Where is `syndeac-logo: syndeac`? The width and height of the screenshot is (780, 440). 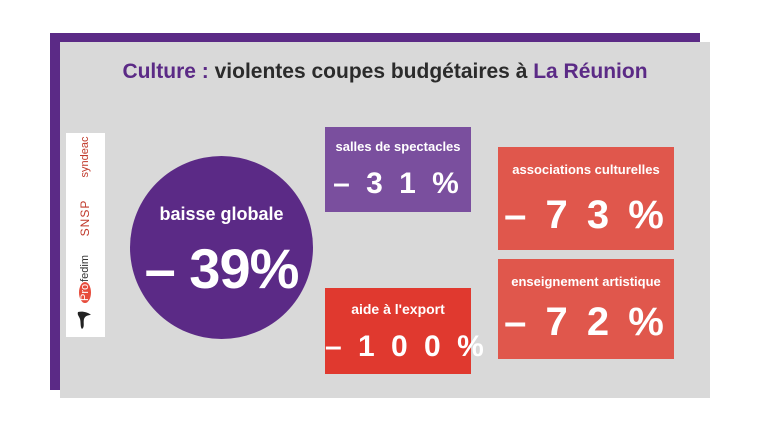 syndeac-logo: syndeac is located at coordinates (85, 157).